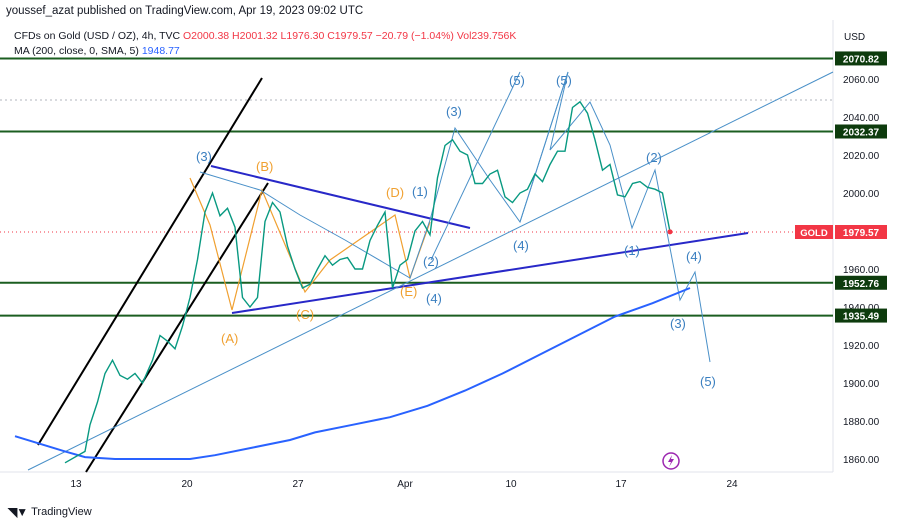  I want to click on x-tick-label: 20, so click(187, 484).